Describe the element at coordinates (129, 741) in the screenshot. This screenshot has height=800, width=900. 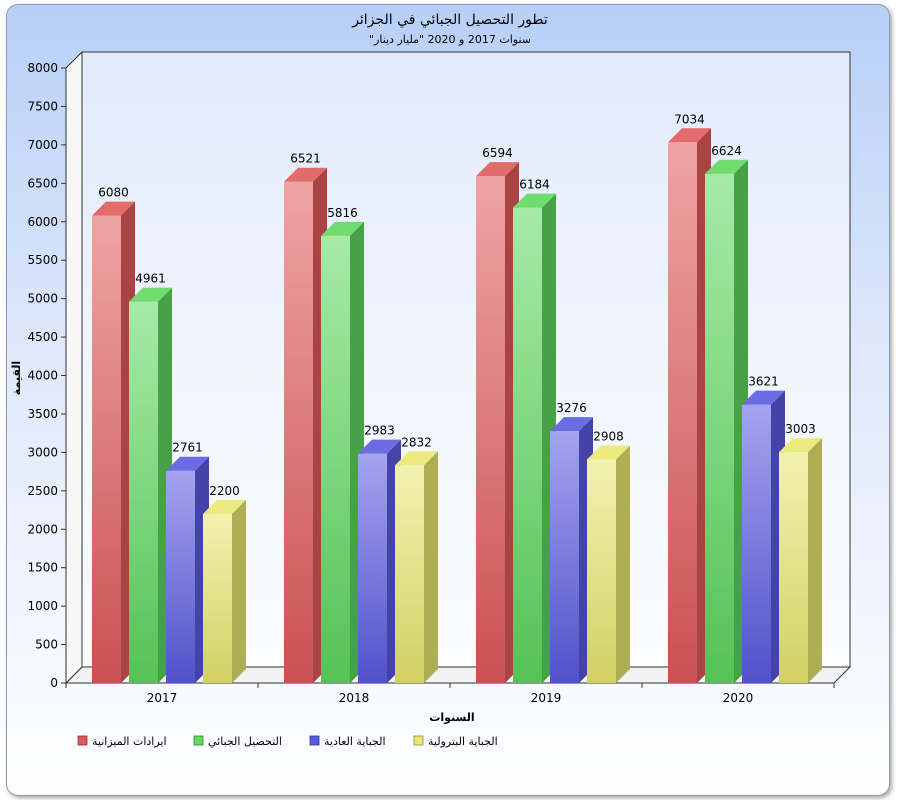
I see `legend-label: ايرادات الميزانية` at that location.